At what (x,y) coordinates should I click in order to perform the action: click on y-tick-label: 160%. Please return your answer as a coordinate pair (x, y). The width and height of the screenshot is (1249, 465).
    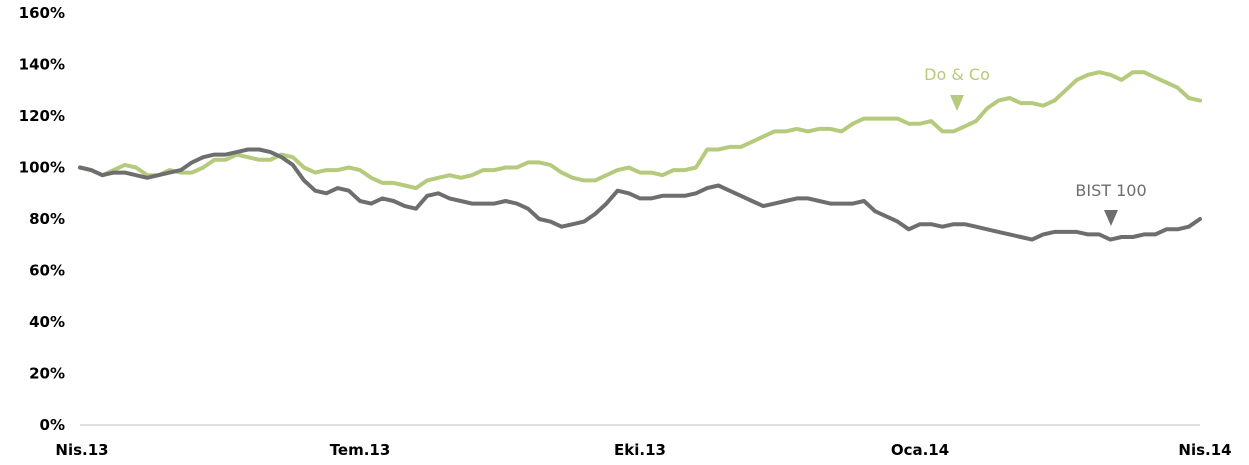
    Looking at the image, I should click on (42, 13).